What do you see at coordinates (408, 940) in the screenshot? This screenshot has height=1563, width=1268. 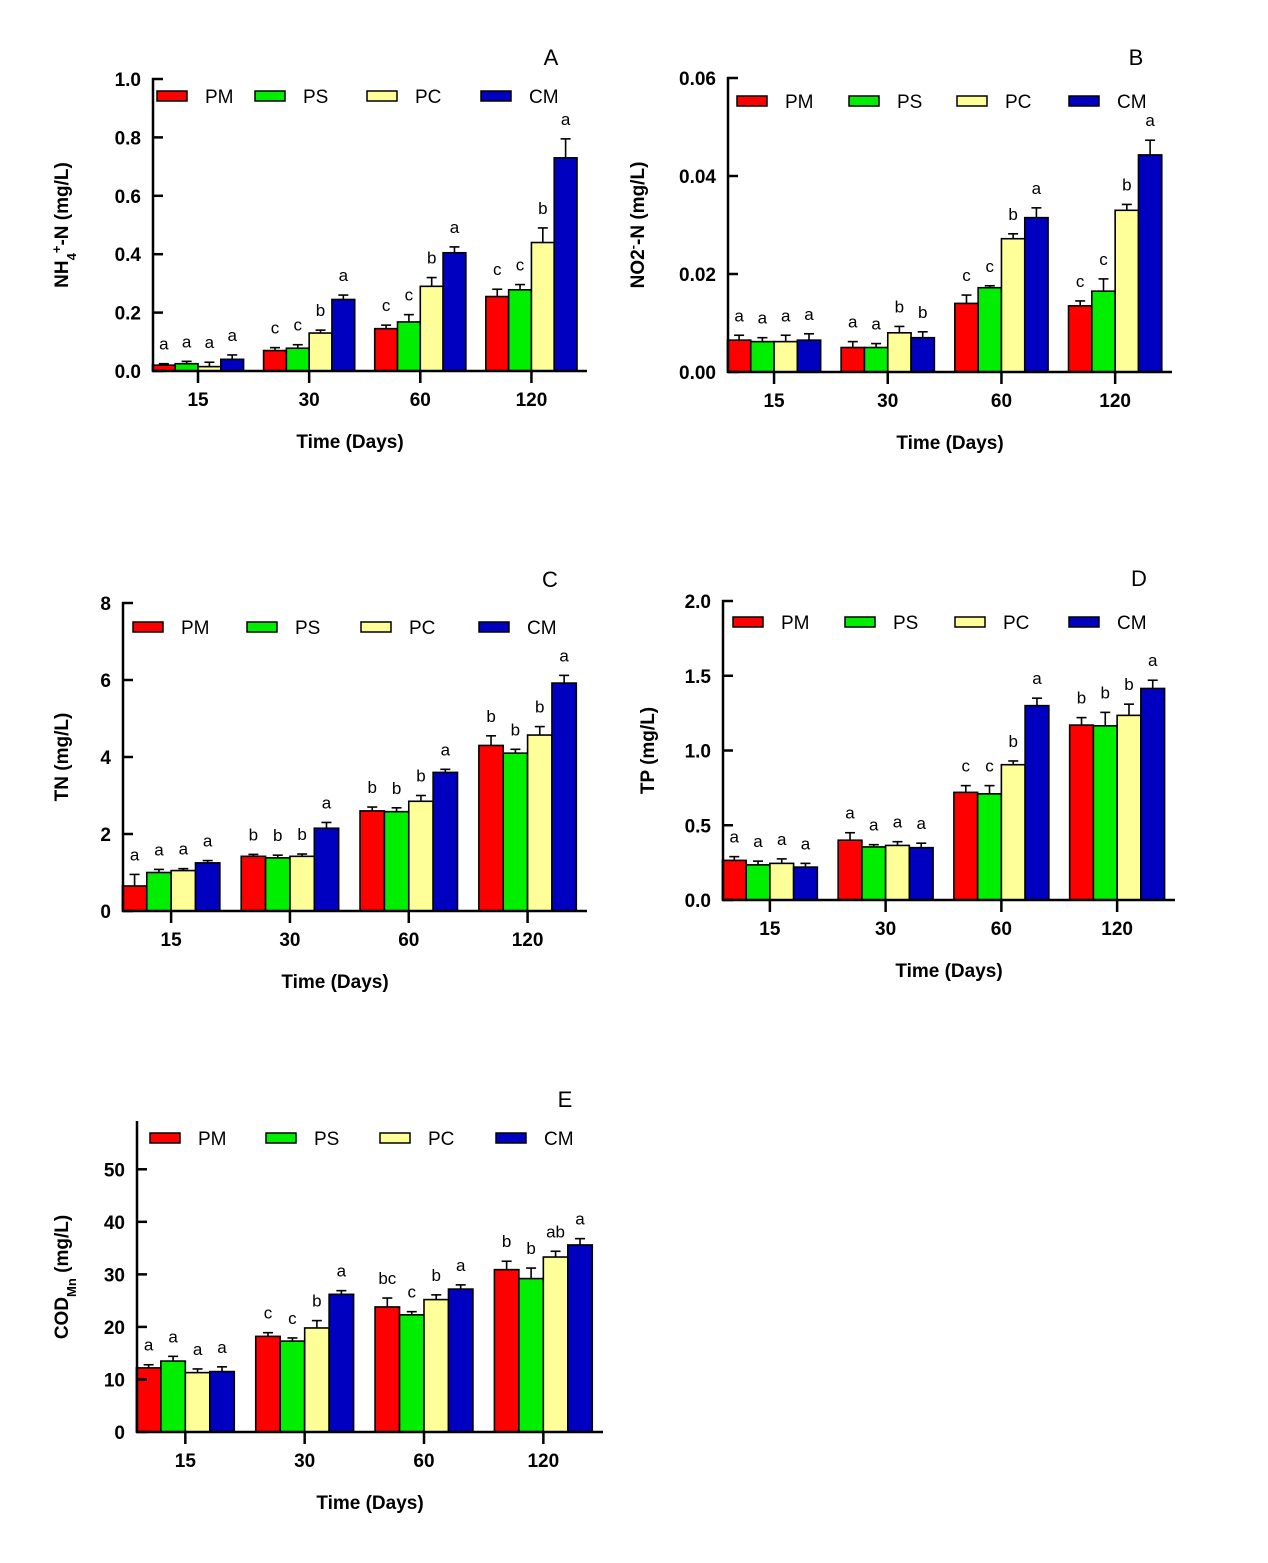 I see `x-tick-label: 60` at bounding box center [408, 940].